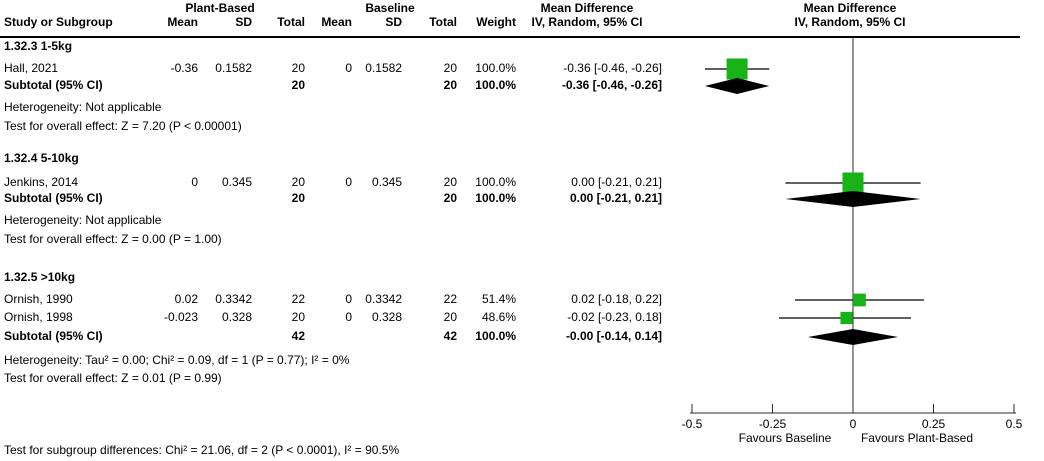 This screenshot has height=461, width=1044. Describe the element at coordinates (180, 317) in the screenshot. I see `study-mean-plant: -0.023` at that location.